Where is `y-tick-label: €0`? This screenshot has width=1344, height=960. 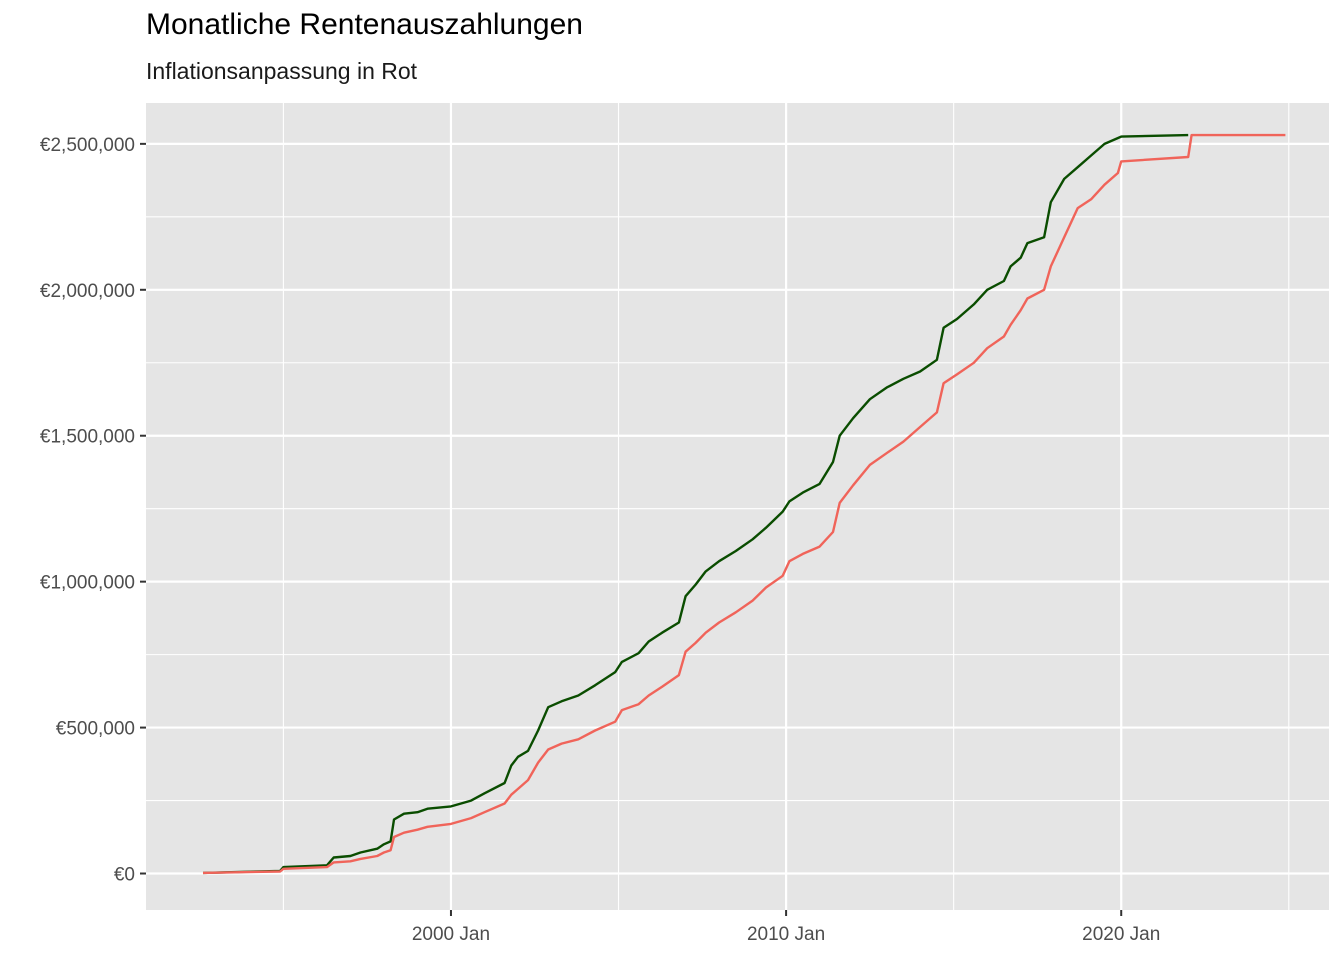
y-tick-label: €0 is located at coordinates (124, 875).